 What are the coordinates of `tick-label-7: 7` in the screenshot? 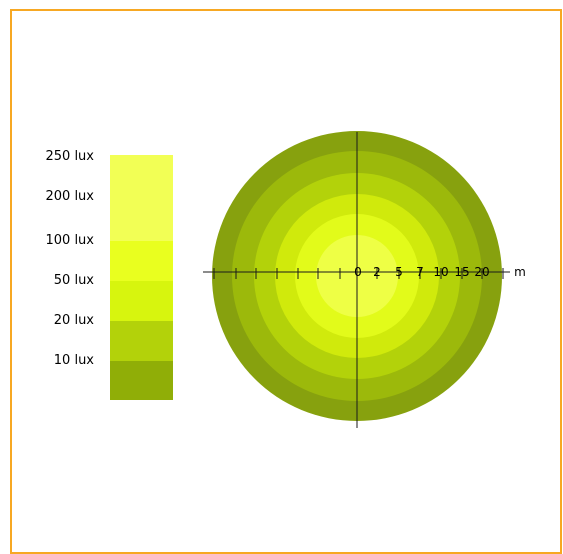 It's located at (420, 272).